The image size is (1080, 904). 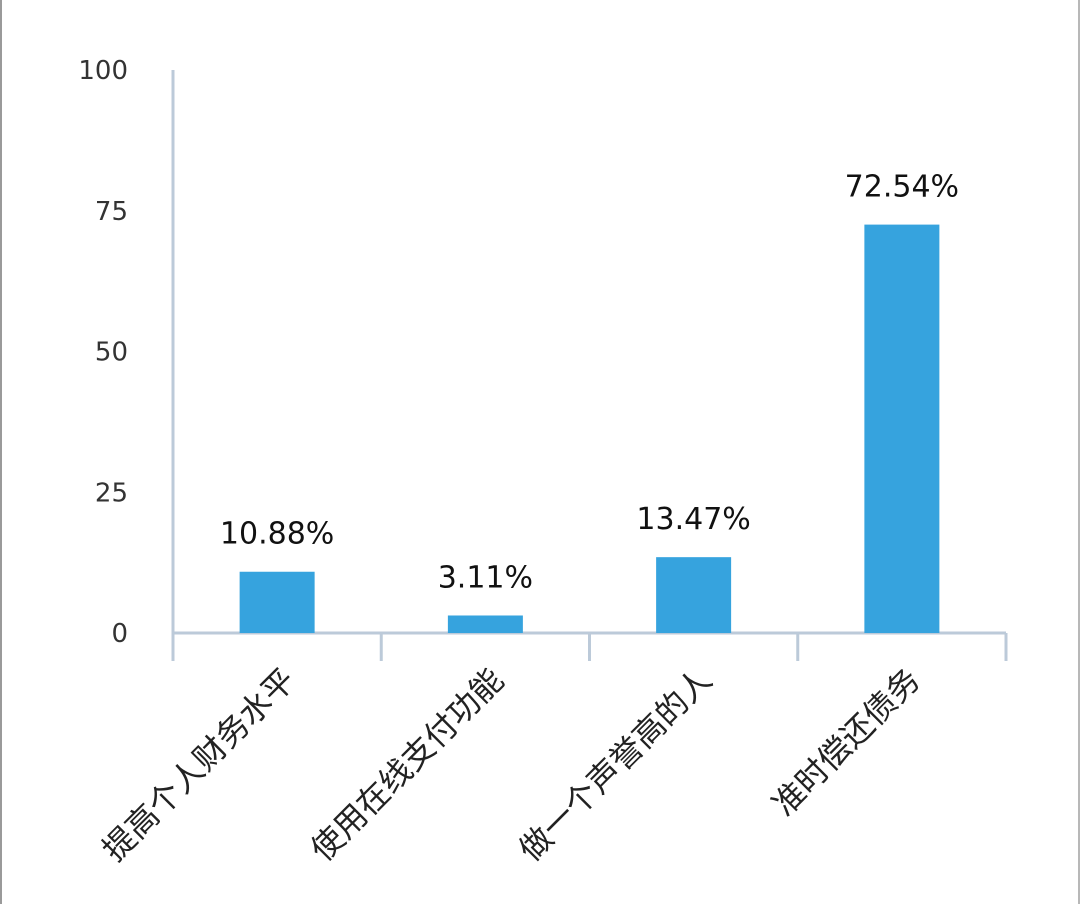 I want to click on x-category-label: 使用在线支付功能, so click(x=407, y=765).